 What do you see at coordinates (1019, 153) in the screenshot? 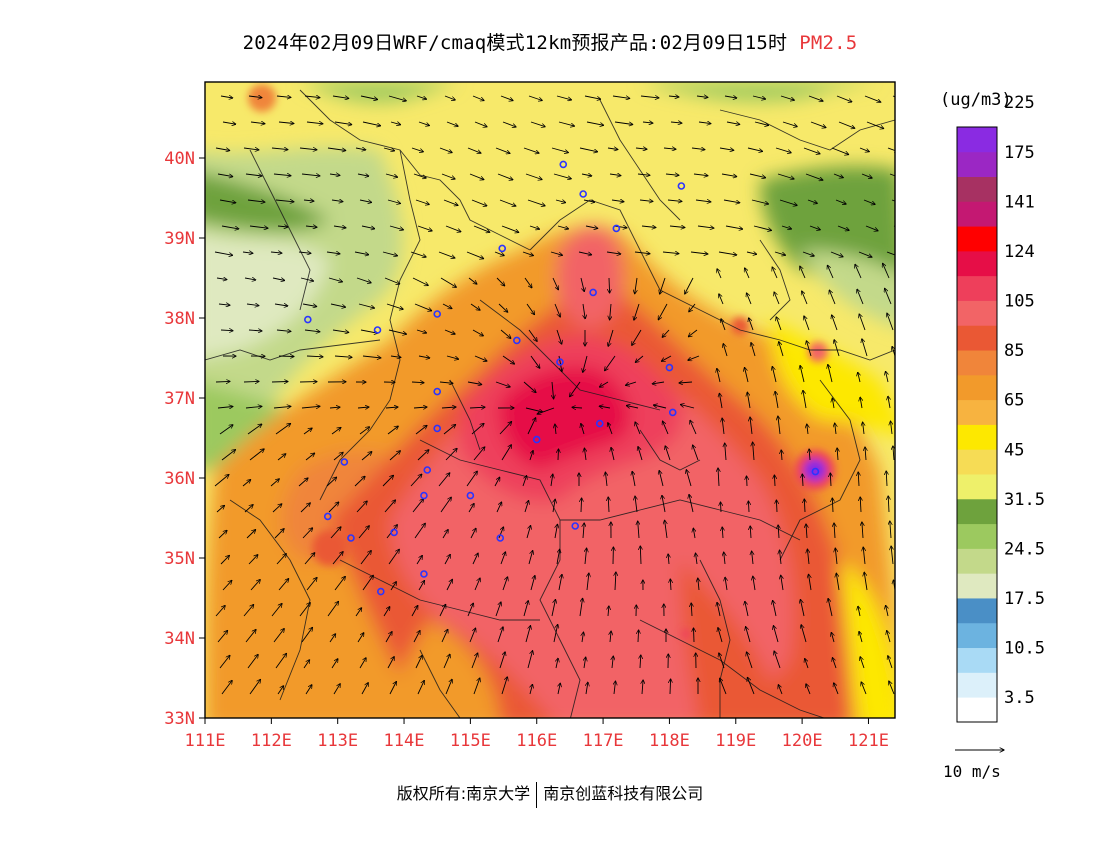
I see `legend-label: 175` at bounding box center [1019, 153].